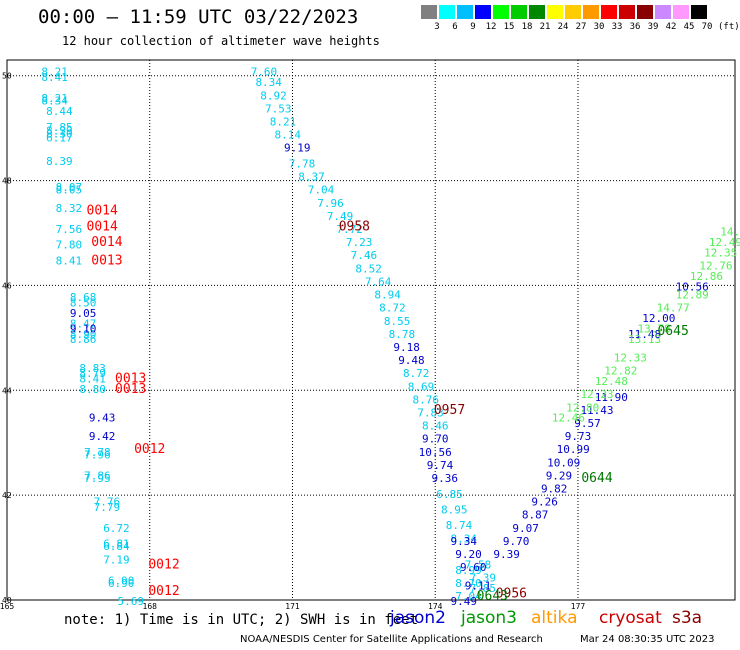 This screenshot has width=740, height=650. I want to click on satellite-altika: altika, so click(554, 618).